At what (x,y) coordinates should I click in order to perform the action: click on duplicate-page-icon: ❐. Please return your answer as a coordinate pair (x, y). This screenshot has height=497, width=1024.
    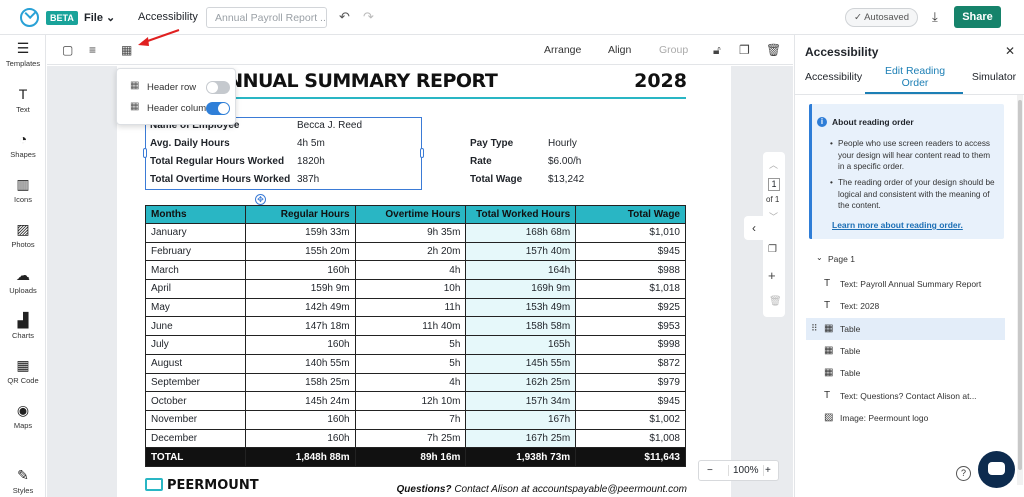
    Looking at the image, I should click on (772, 249).